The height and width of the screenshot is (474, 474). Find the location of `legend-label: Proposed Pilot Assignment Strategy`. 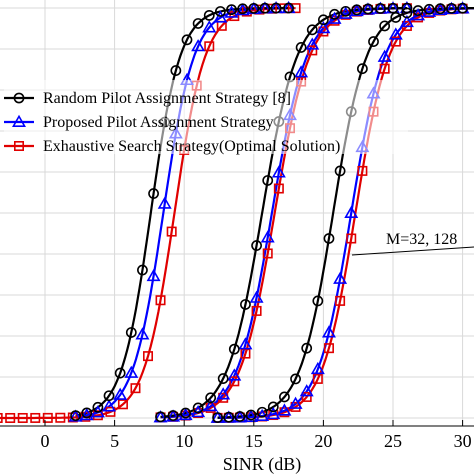

legend-label: Proposed Pilot Assignment Strategy is located at coordinates (158, 122).